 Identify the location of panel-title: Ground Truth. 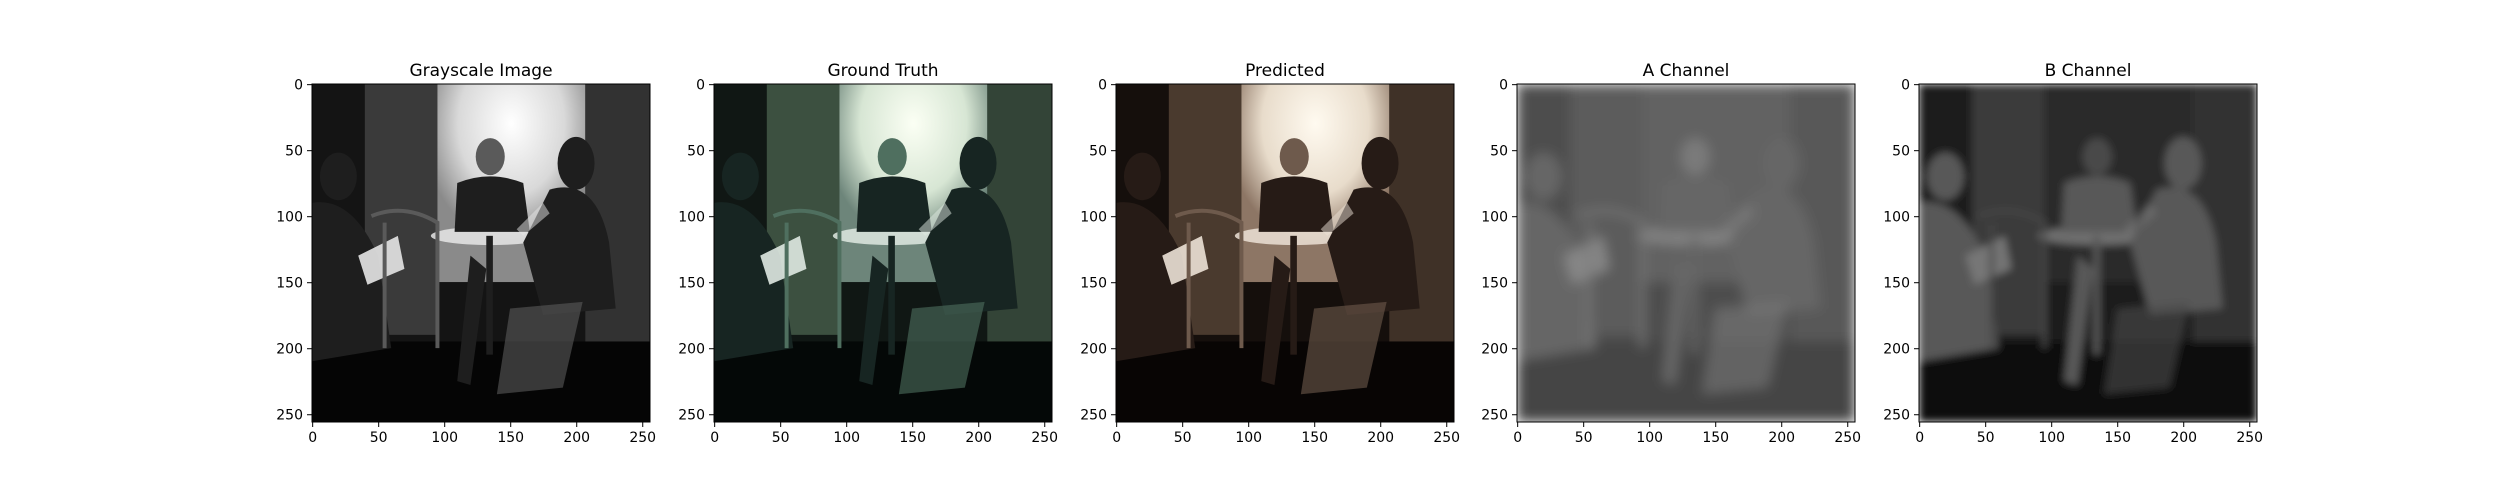
(882, 71).